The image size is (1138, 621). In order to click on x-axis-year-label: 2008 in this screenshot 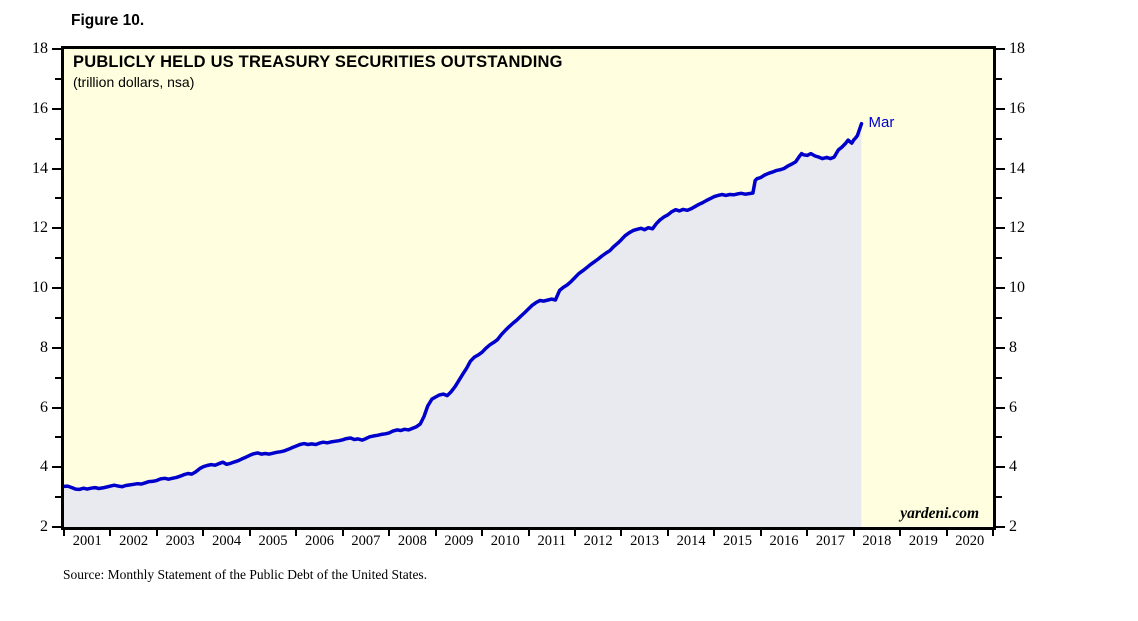, I will do `click(412, 541)`.